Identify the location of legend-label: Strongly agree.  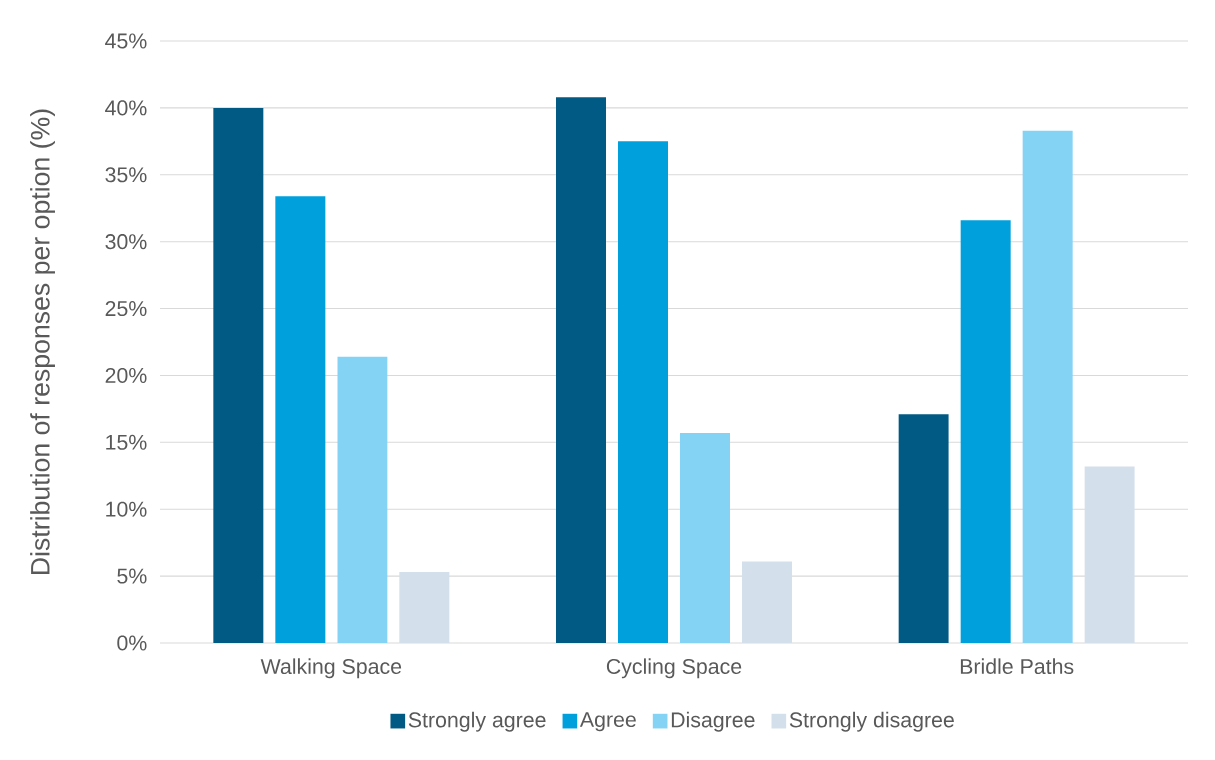
(477, 721).